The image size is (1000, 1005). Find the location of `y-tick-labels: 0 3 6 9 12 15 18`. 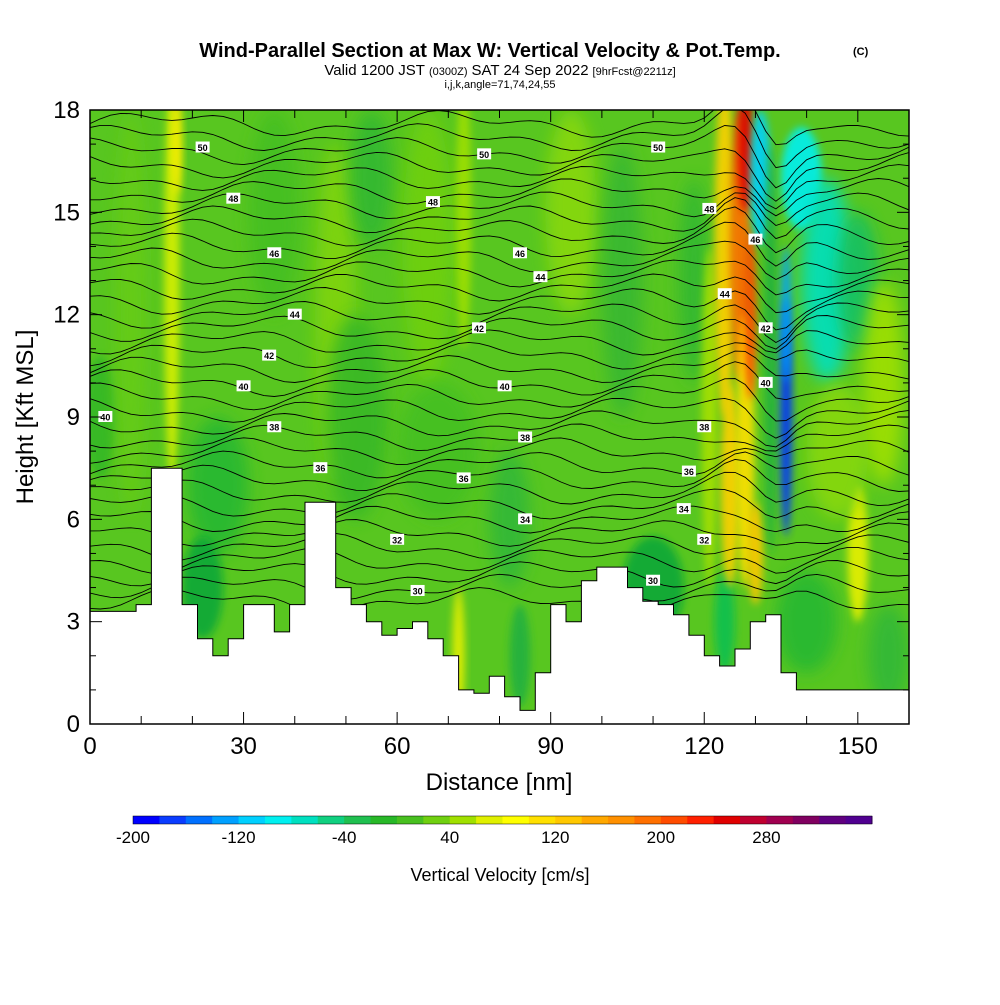

y-tick-labels: 0 3 6 9 12 15 18 is located at coordinates (66, 417).